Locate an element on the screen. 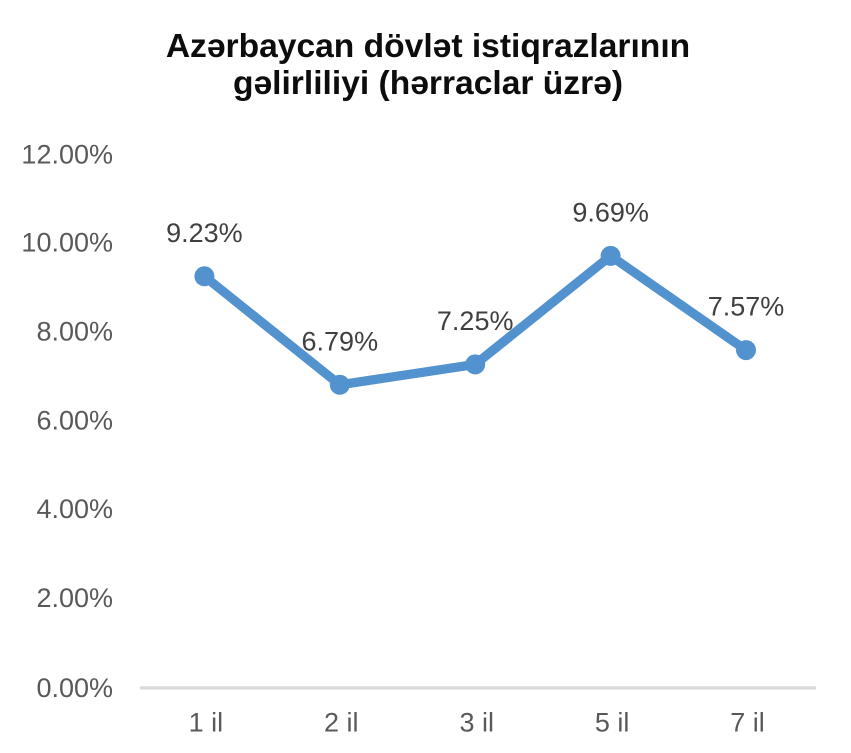  svg-text: 4.00% is located at coordinates (74, 509).